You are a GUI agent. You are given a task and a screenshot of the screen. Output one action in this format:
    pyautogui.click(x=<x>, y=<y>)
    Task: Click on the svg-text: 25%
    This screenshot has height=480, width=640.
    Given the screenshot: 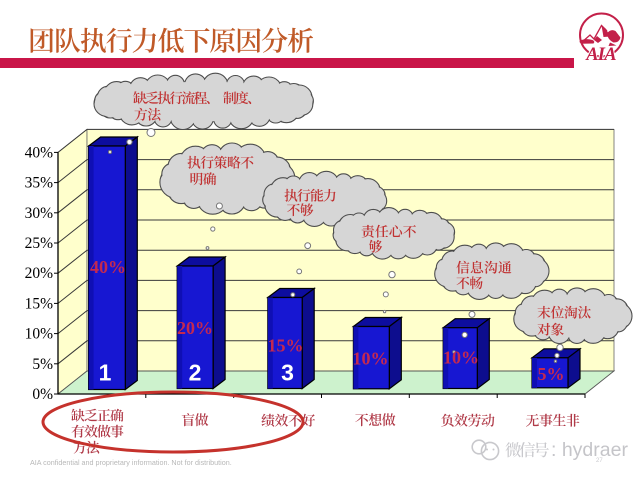 What is the action you would take?
    pyautogui.click(x=39, y=243)
    